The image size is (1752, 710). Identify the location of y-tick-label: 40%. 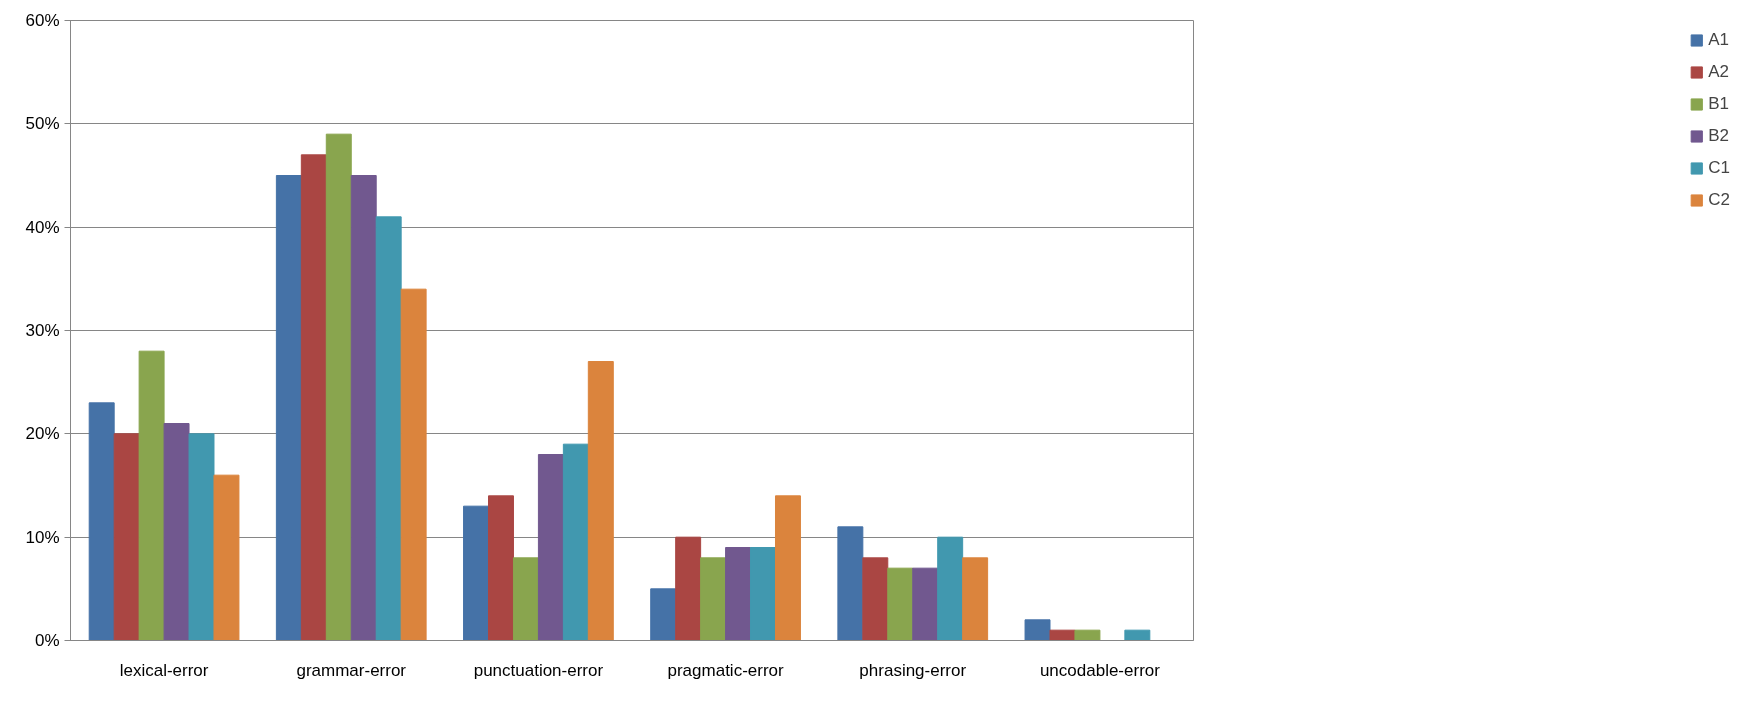
(42, 227).